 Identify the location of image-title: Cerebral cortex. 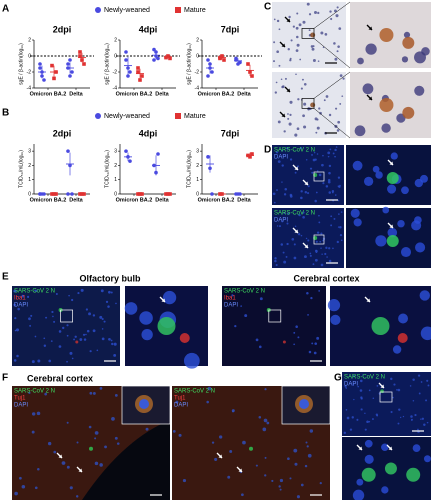
(60, 378).